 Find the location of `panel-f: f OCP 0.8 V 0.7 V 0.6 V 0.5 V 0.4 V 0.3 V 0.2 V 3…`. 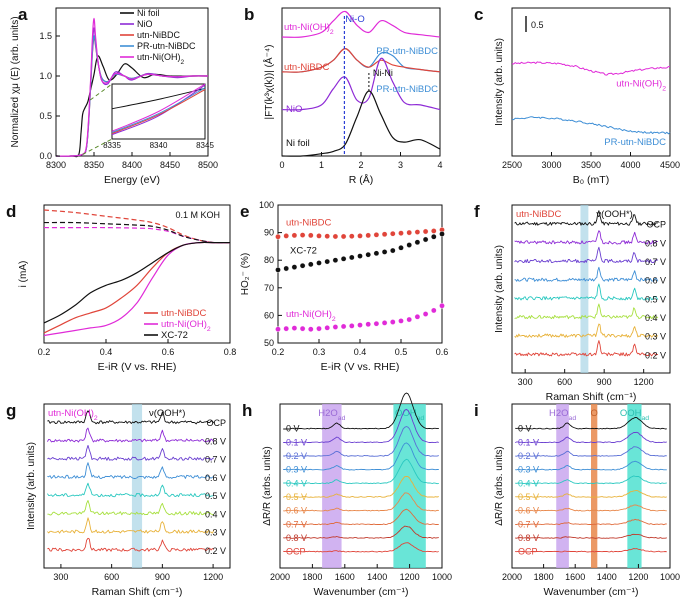

panel-f: f OCP 0.8 V 0.7 V 0.6 V 0.5 V 0.4 V 0.3 V 0.2 V 3… is located at coordinates (572, 302).